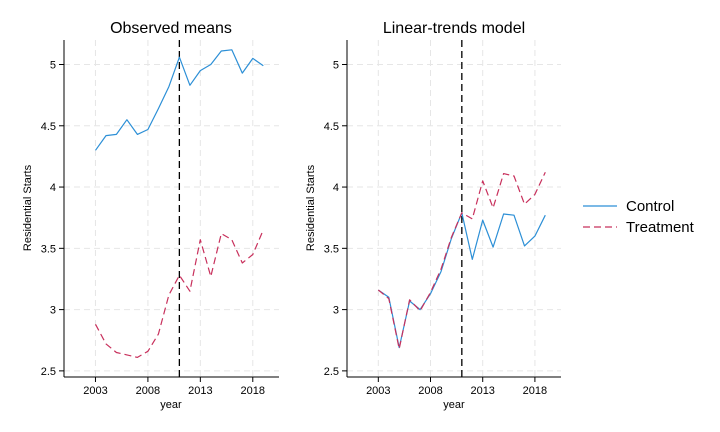 This screenshot has width=720, height=432. I want to click on series-line-treatment, so click(461, 261).